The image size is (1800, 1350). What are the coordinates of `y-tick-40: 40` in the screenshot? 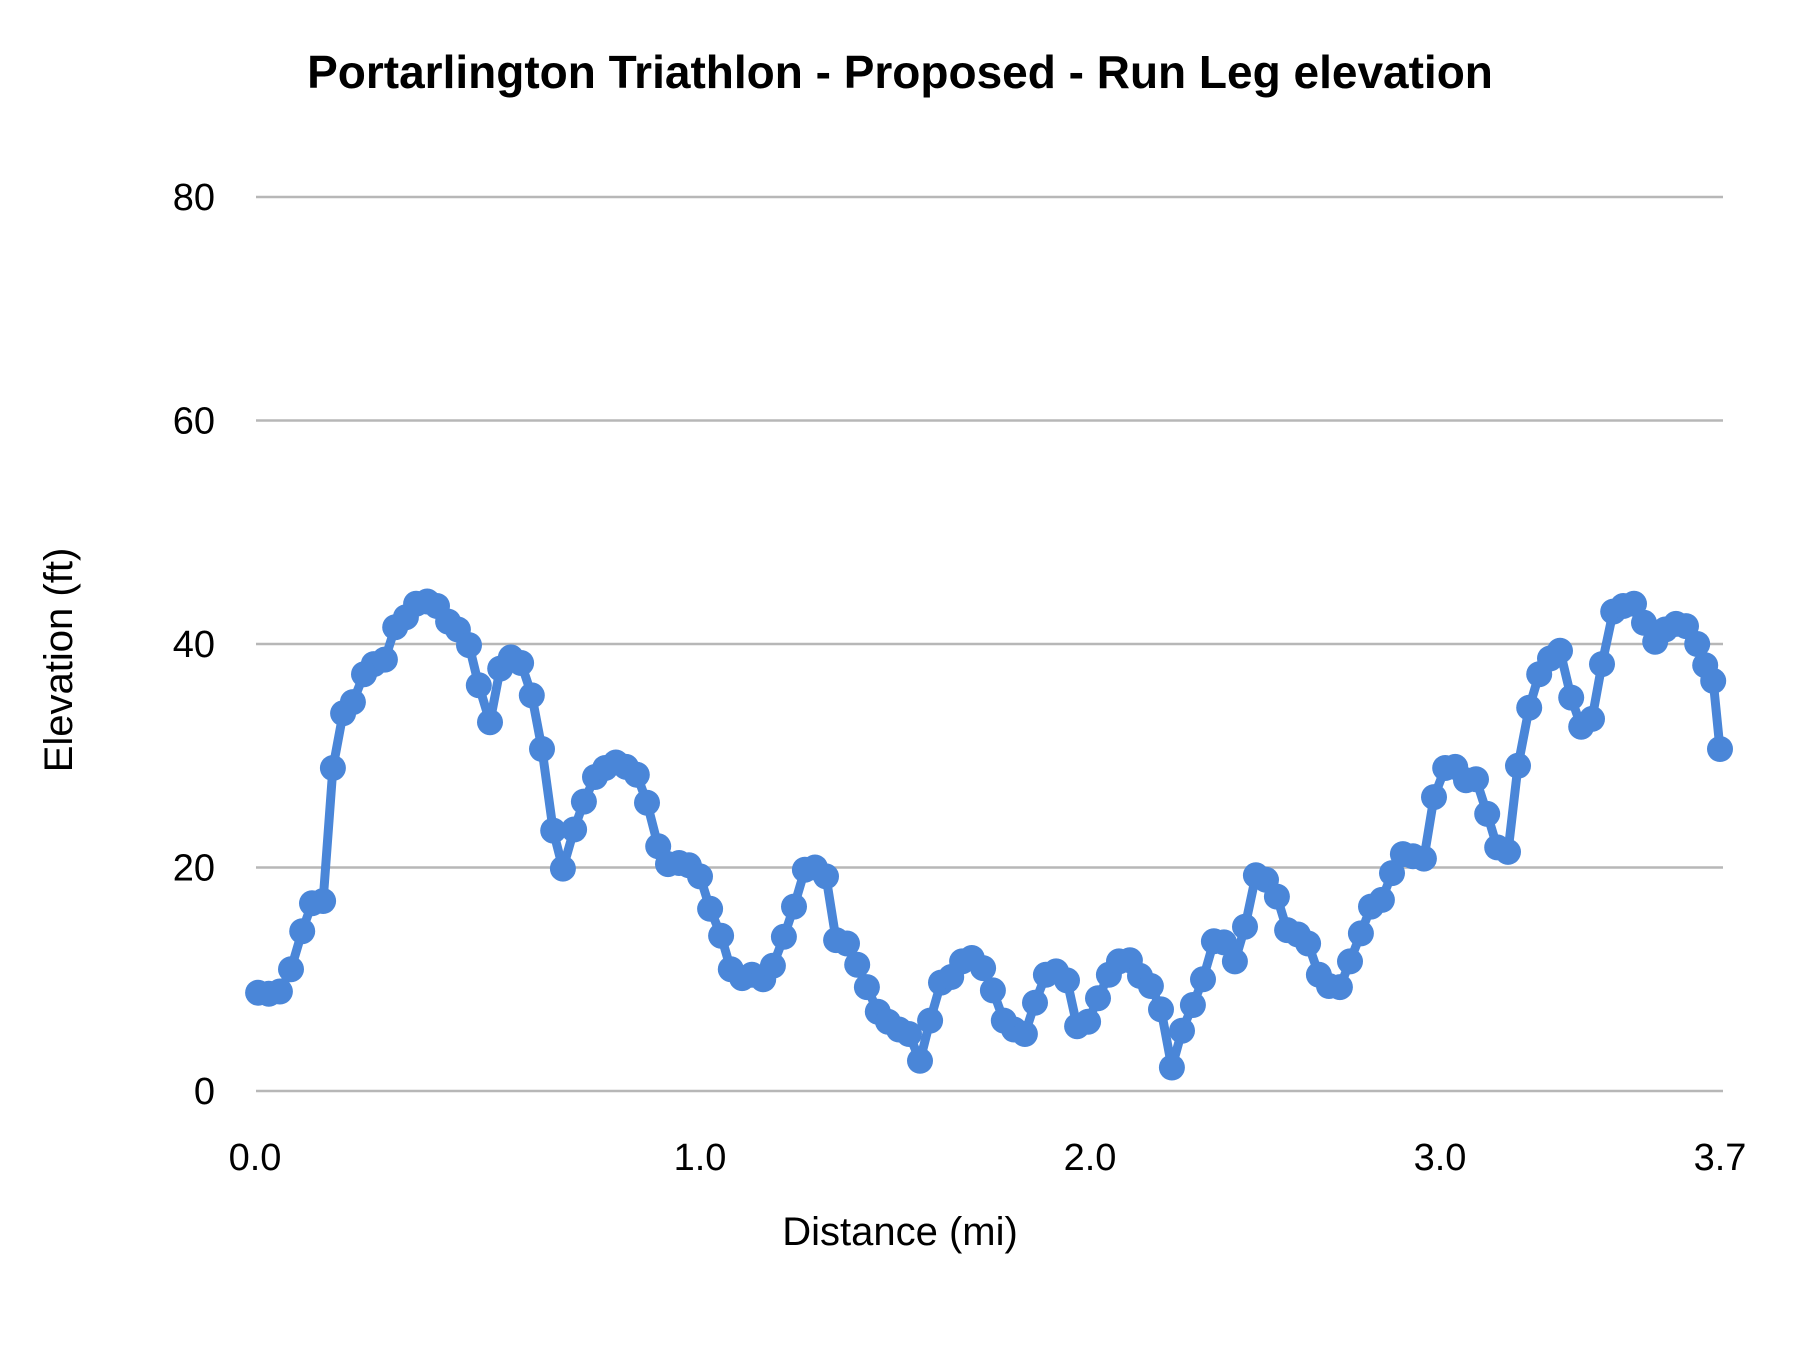 It's located at (194, 645).